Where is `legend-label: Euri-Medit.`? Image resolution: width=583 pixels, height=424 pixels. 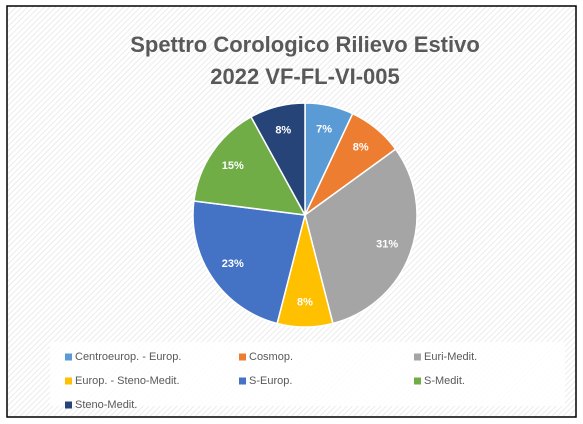
legend-label: Euri-Medit. is located at coordinates (450, 357).